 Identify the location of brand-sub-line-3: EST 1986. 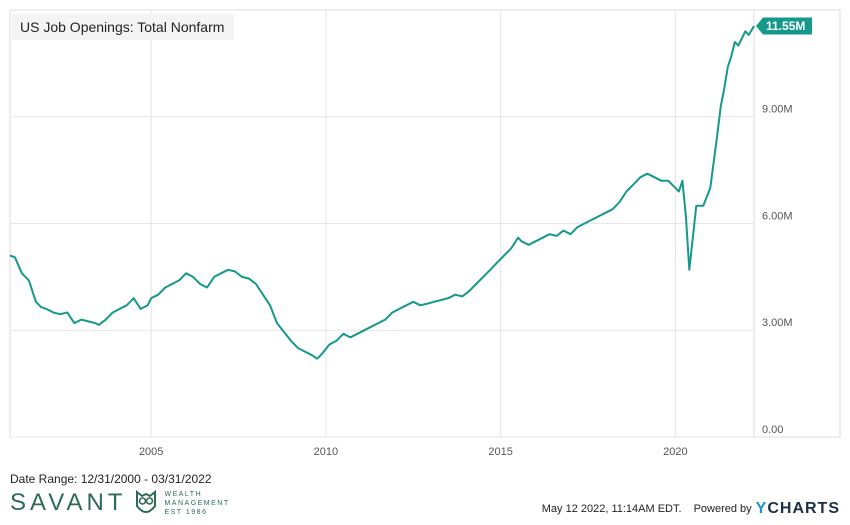
(186, 512).